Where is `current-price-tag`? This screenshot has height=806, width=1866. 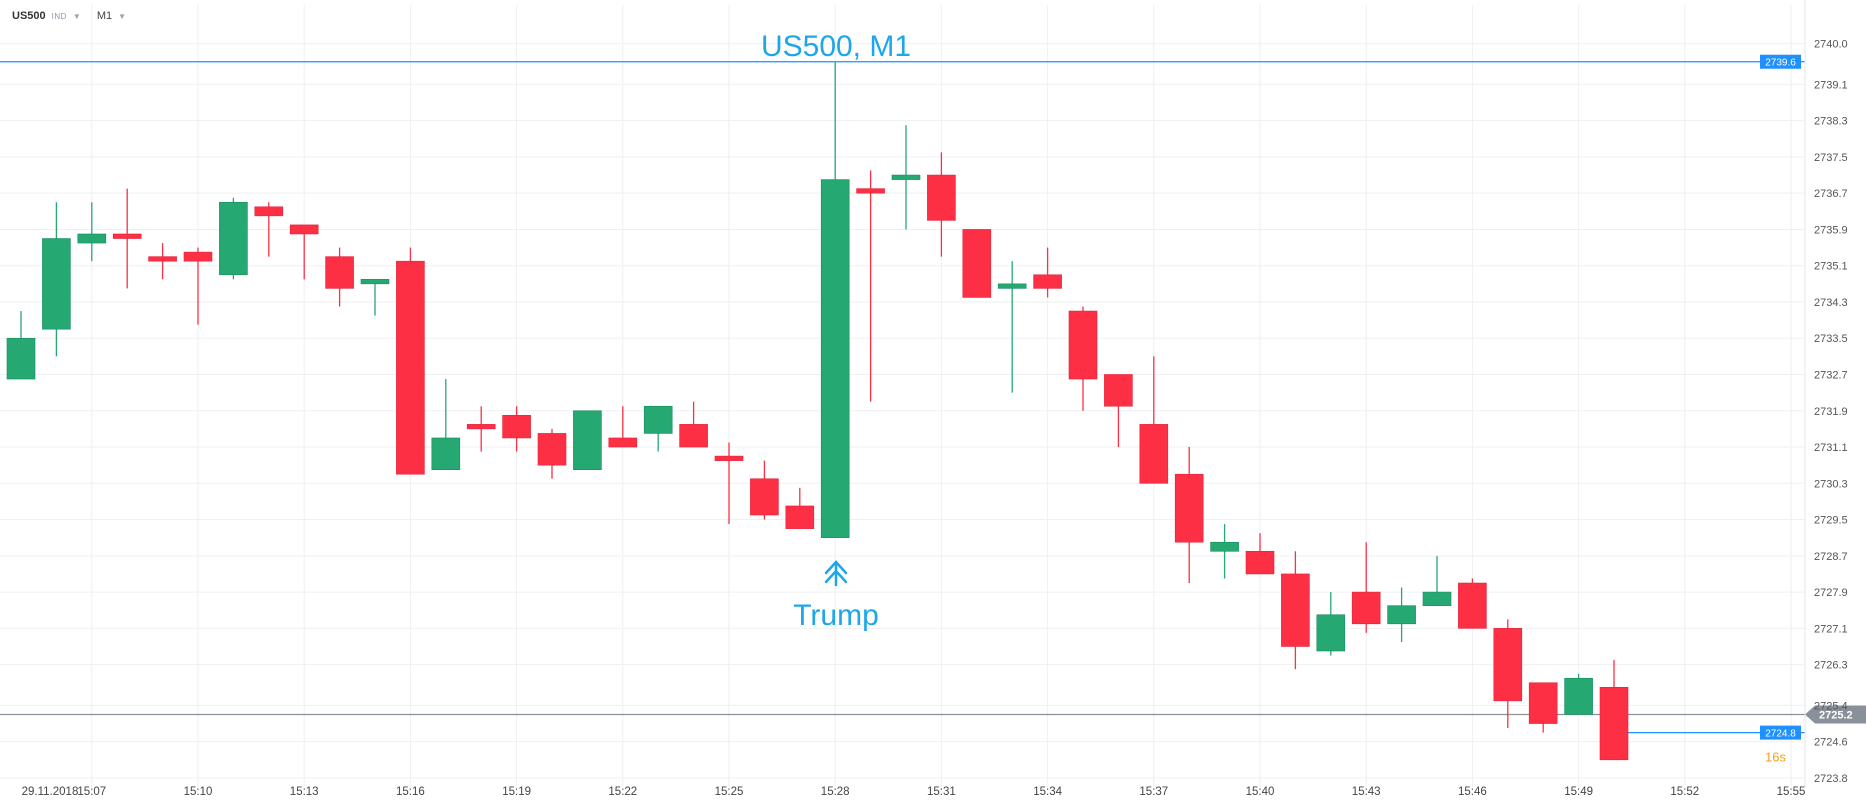 current-price-tag is located at coordinates (1835, 714).